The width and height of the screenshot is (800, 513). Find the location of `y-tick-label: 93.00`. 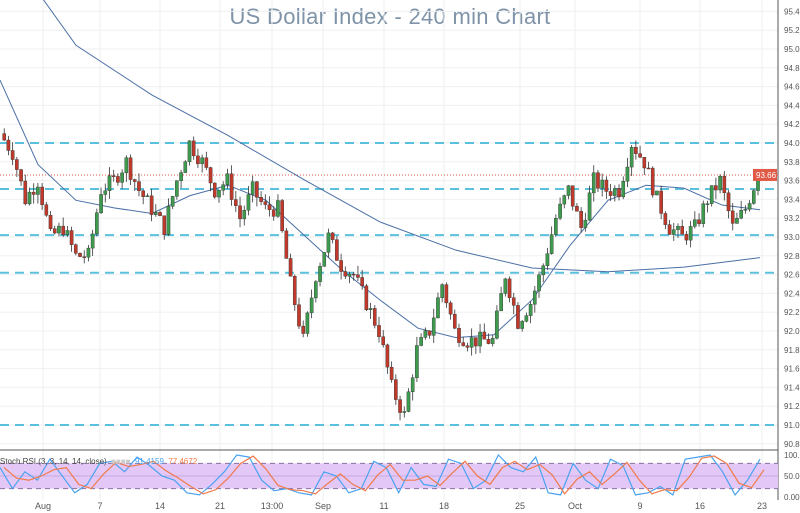

y-tick-label: 93.00 is located at coordinates (792, 237).